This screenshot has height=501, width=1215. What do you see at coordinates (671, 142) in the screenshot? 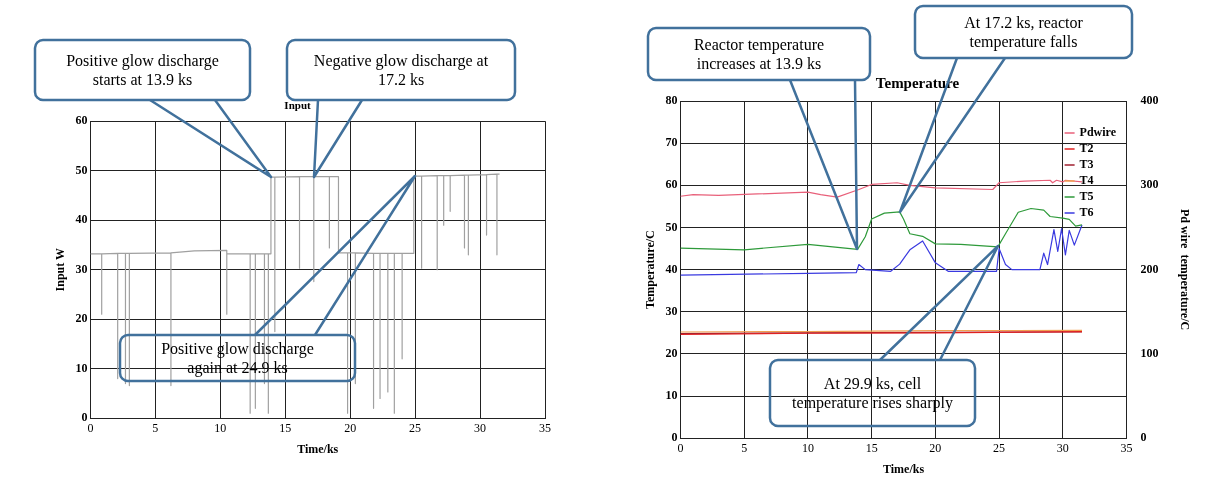
I see `y-tick-label: 70` at bounding box center [671, 142].